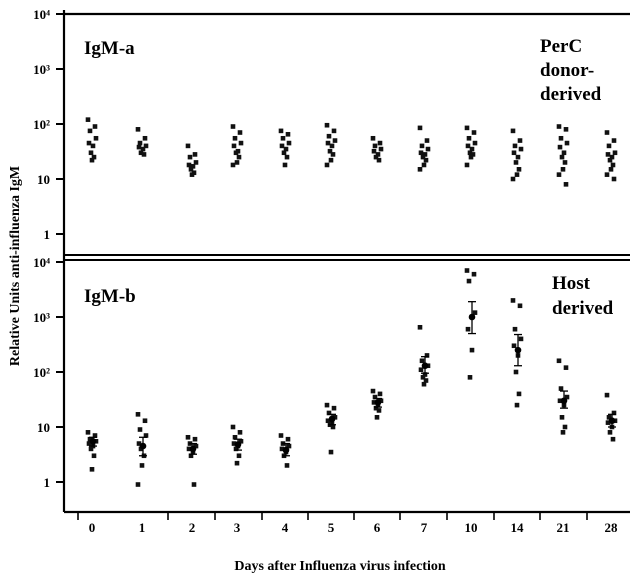 This screenshot has height=577, width=630. What do you see at coordinates (47, 234) in the screenshot?
I see `y-tick-label: 1` at bounding box center [47, 234].